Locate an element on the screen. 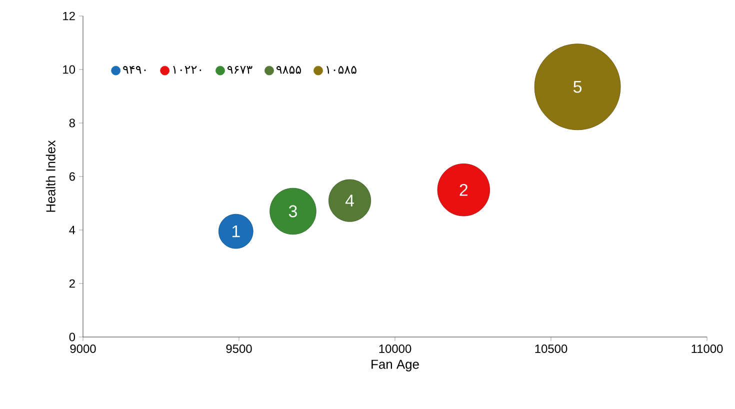  x-tick-label: 9000 is located at coordinates (83, 348).